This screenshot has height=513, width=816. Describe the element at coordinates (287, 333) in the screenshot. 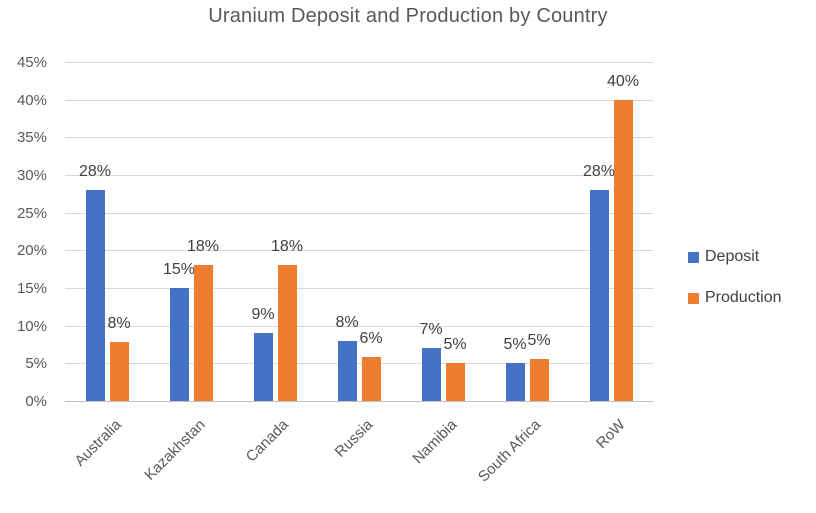

I see `bar-production-canada` at that location.